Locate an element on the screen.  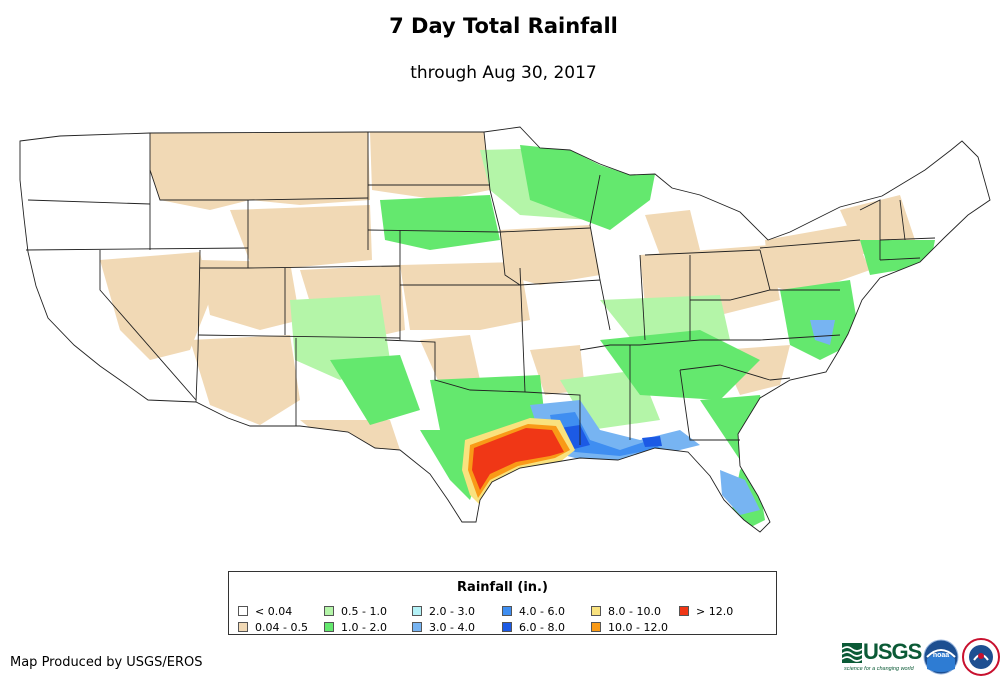
legend-item: 10.0 - 12.0 is located at coordinates (646, 627).